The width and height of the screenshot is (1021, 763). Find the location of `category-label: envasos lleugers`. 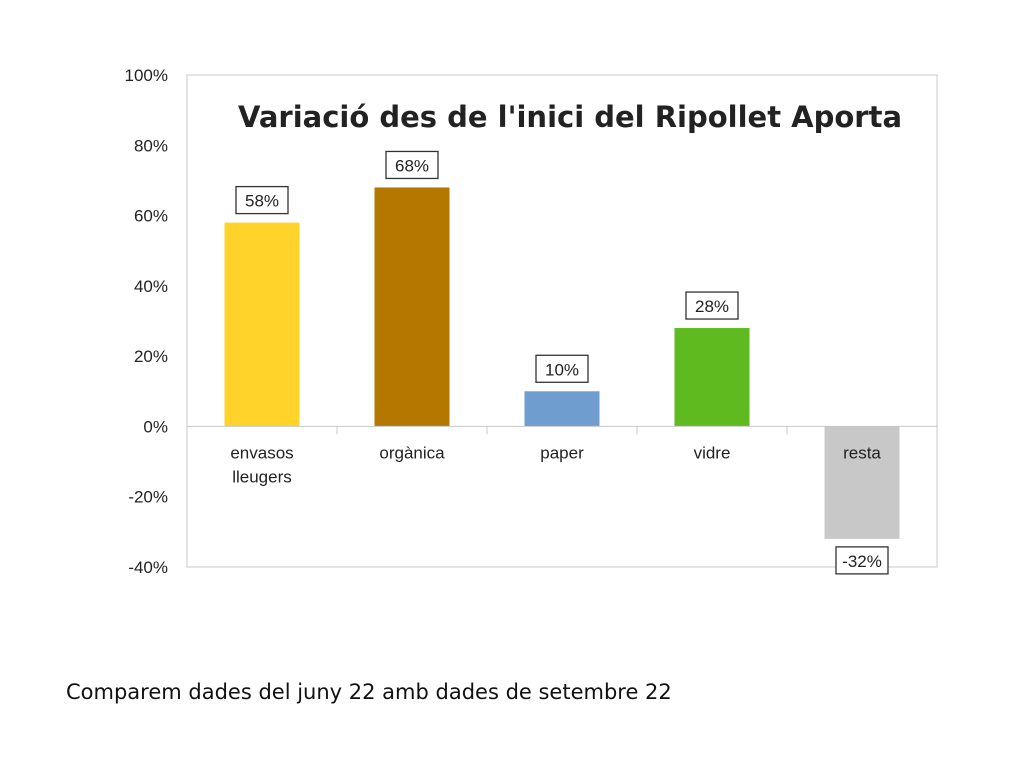

category-label: envasos lleugers is located at coordinates (261, 464).